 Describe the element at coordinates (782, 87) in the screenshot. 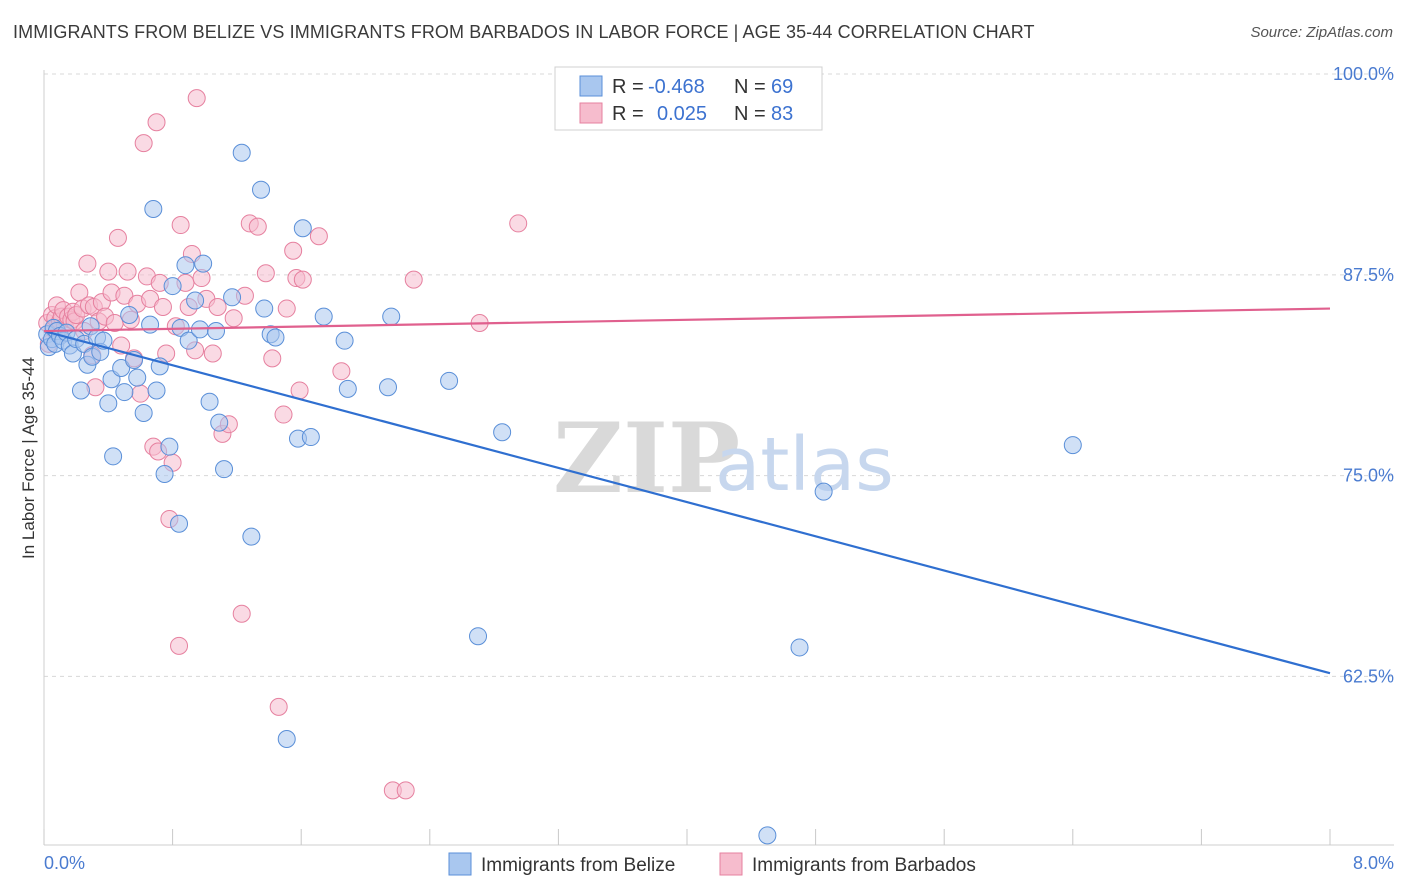

I see `legend-belize-n-value: 69` at that location.